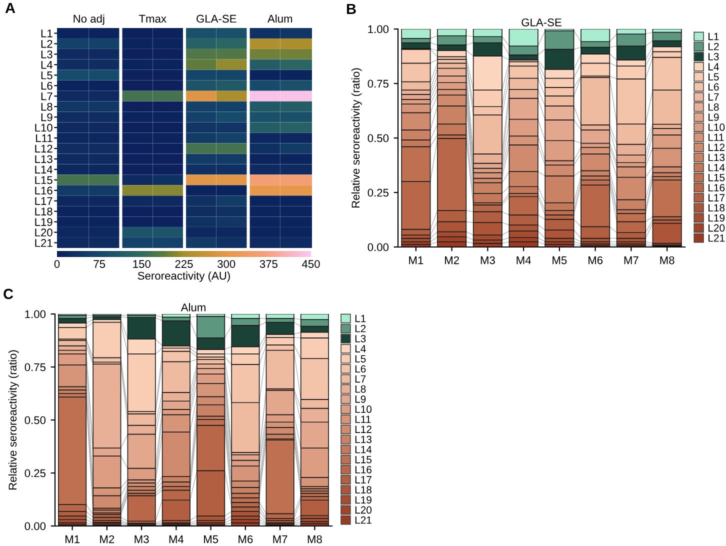 The width and height of the screenshot is (726, 546). What do you see at coordinates (43, 232) in the screenshot?
I see `y-tick-label: L20` at bounding box center [43, 232].